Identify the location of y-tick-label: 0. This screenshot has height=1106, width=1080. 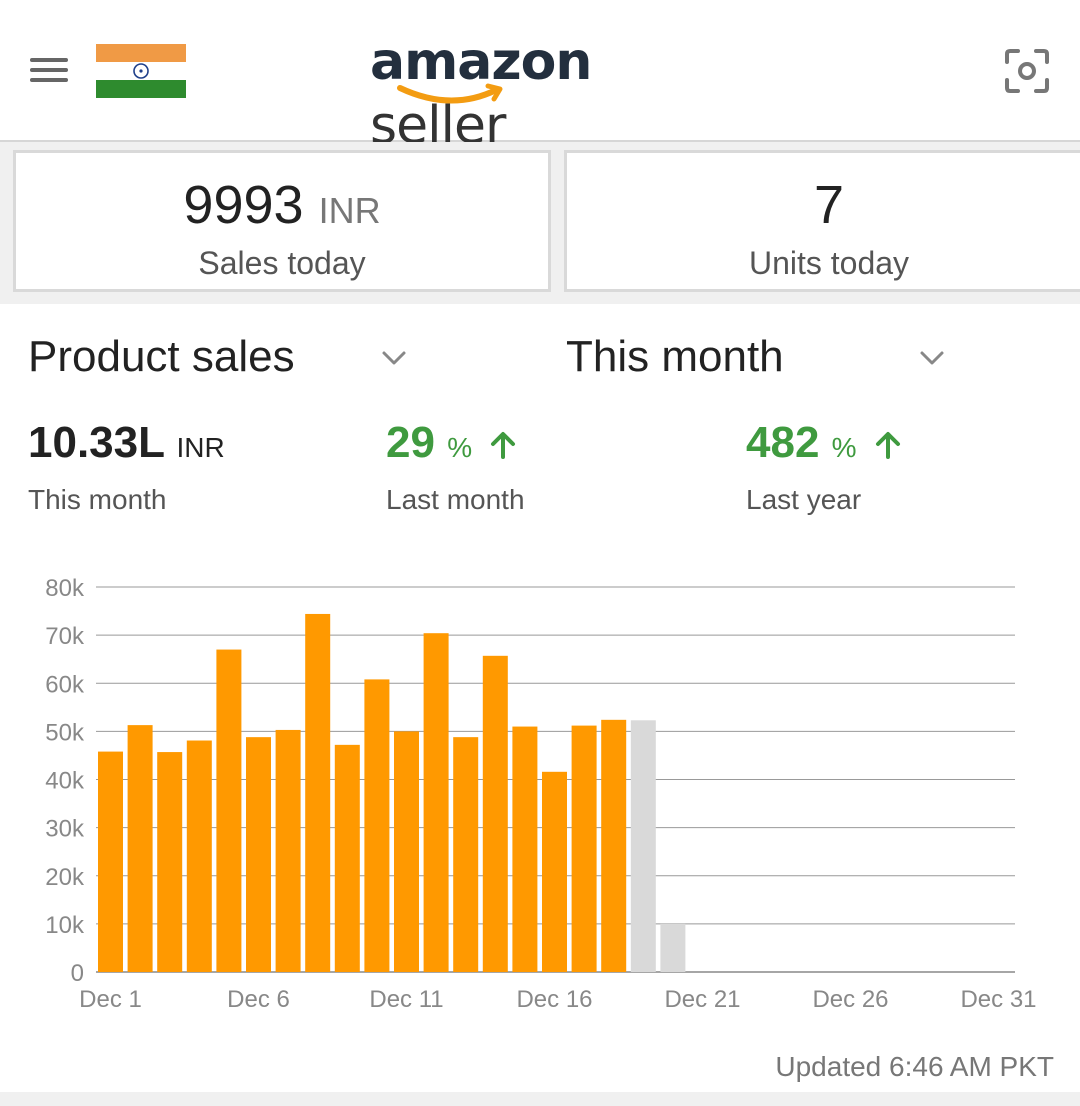
(77, 973).